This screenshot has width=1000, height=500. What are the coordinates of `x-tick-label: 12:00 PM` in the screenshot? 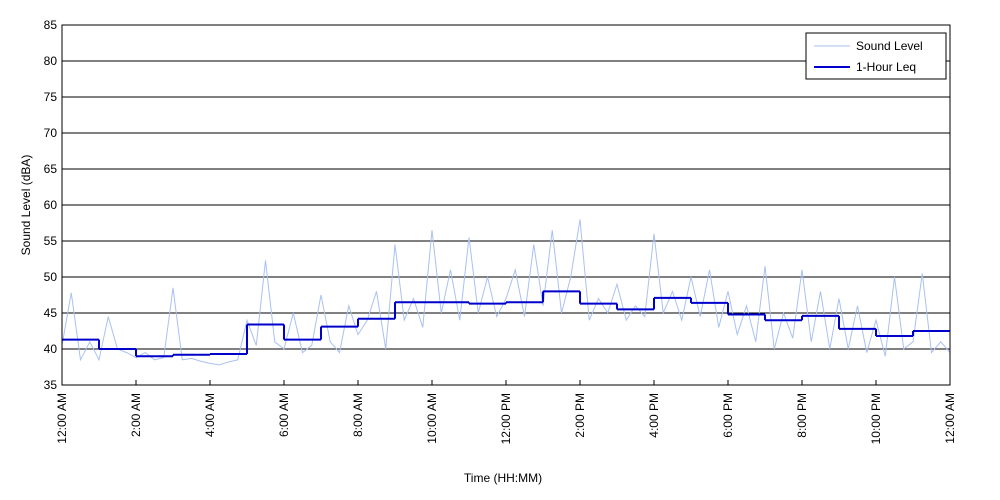 It's located at (506, 418).